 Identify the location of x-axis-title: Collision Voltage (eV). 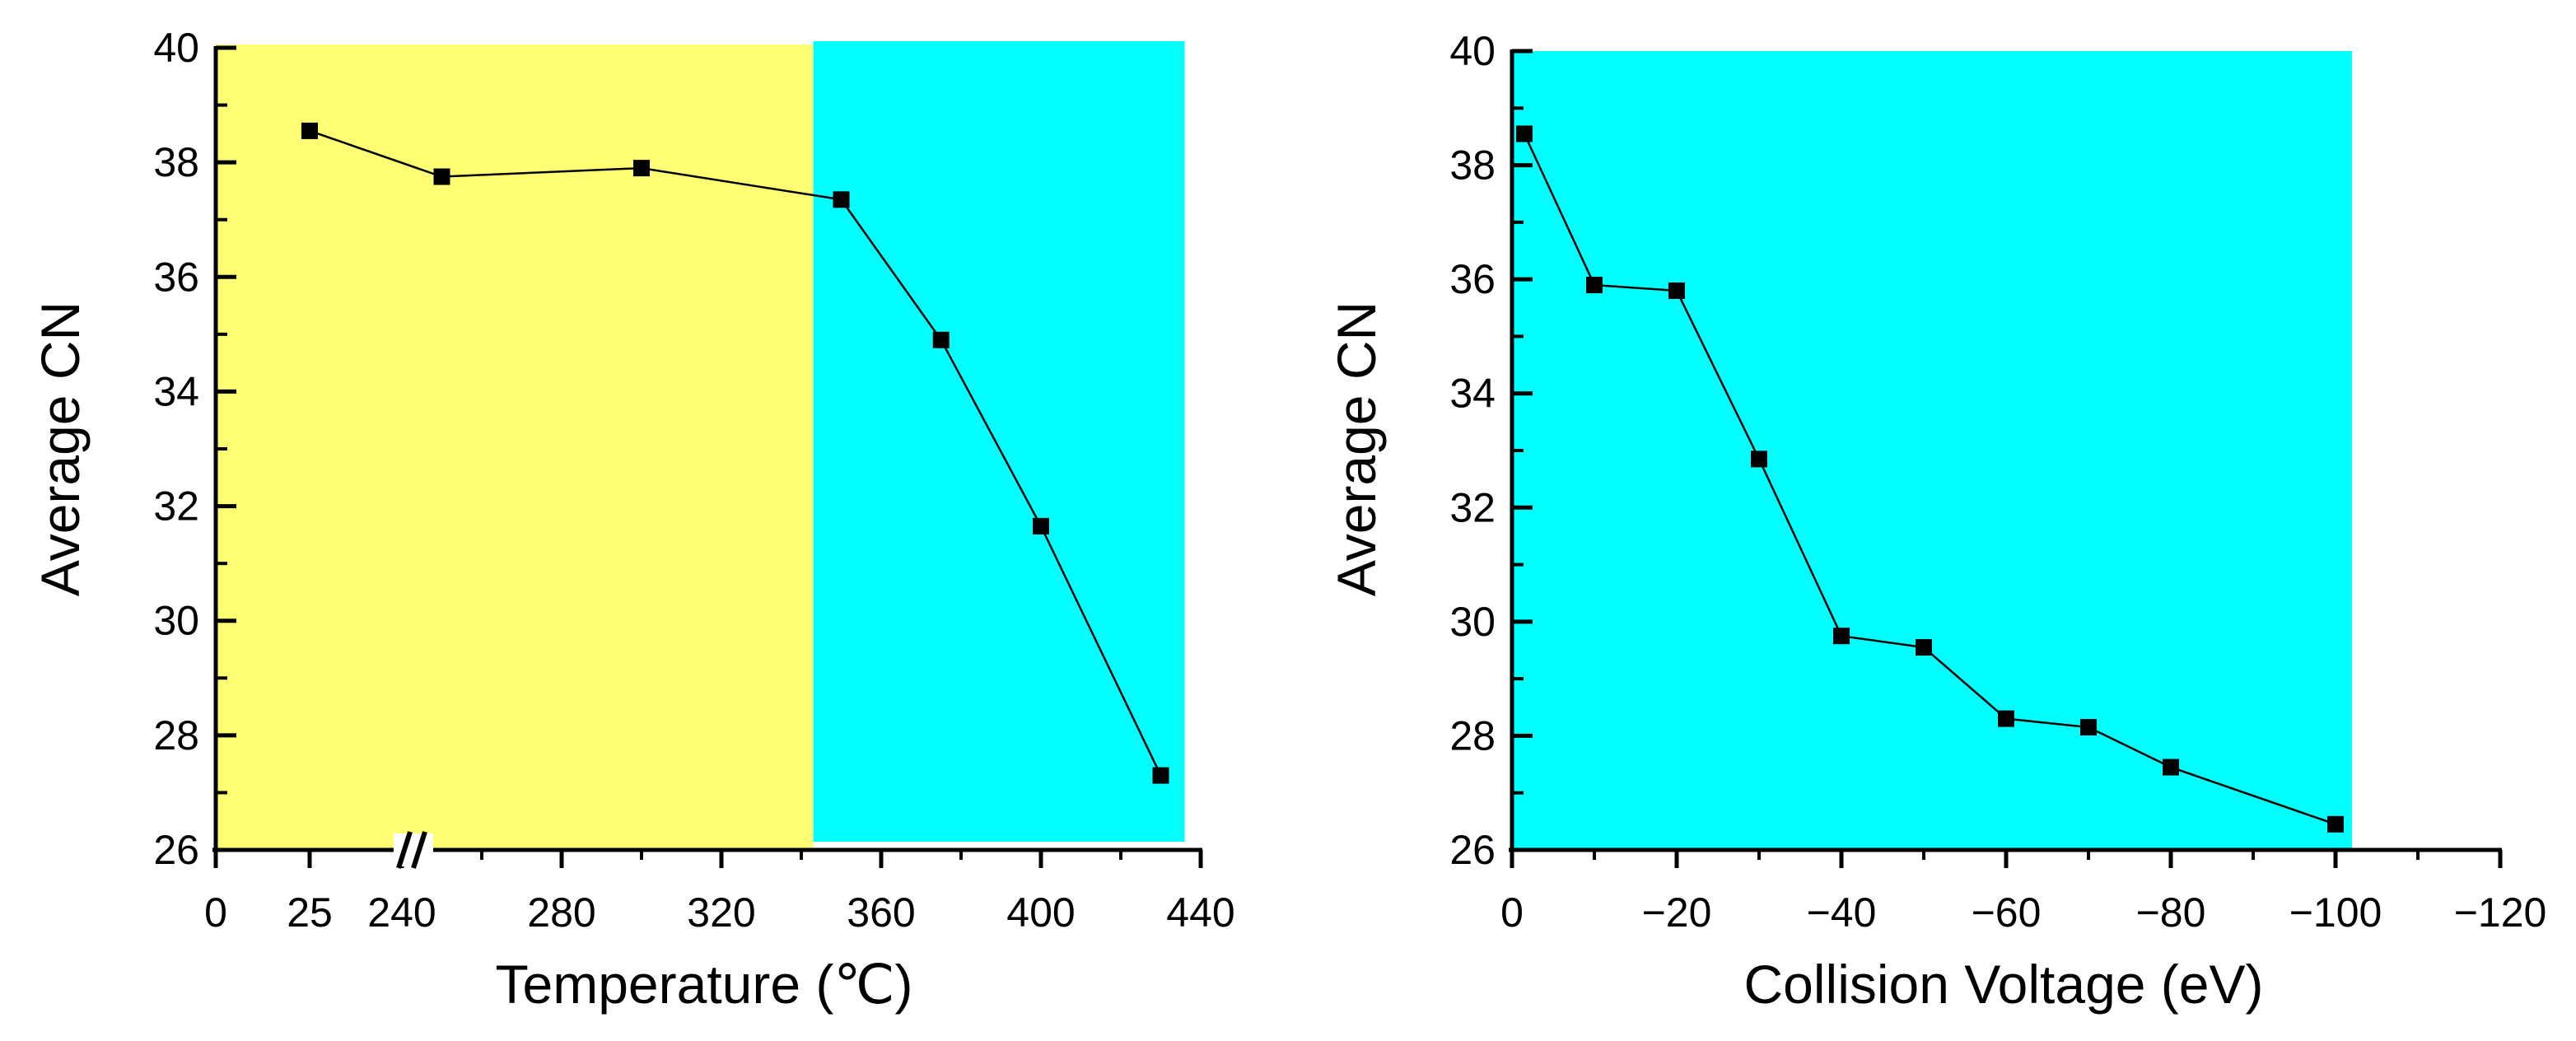
(2004, 984).